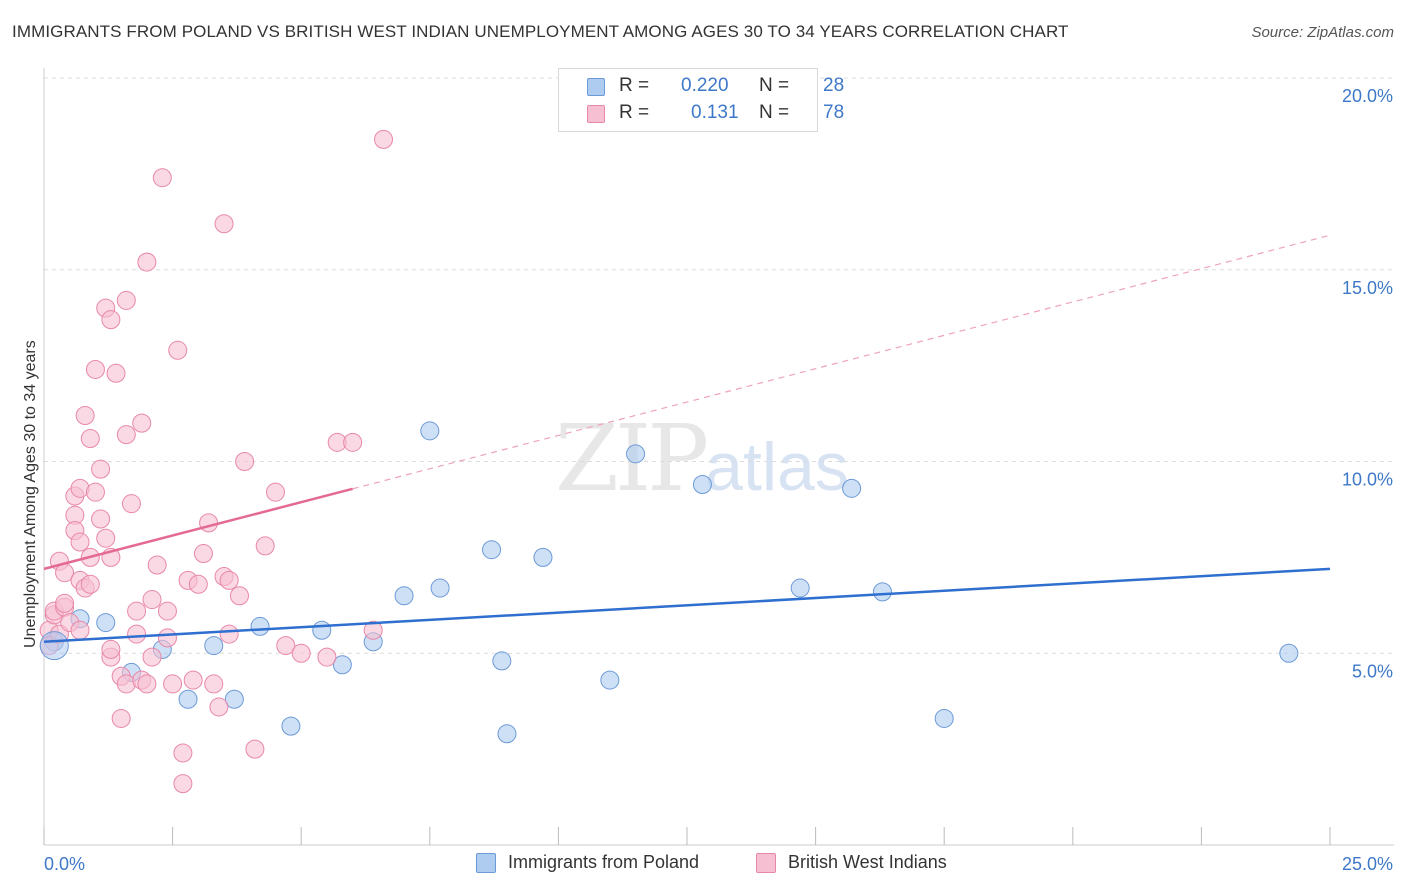 Image resolution: width=1406 pixels, height=892 pixels. What do you see at coordinates (64, 864) in the screenshot?
I see `x-tick-label-min: 0.0%` at bounding box center [64, 864].